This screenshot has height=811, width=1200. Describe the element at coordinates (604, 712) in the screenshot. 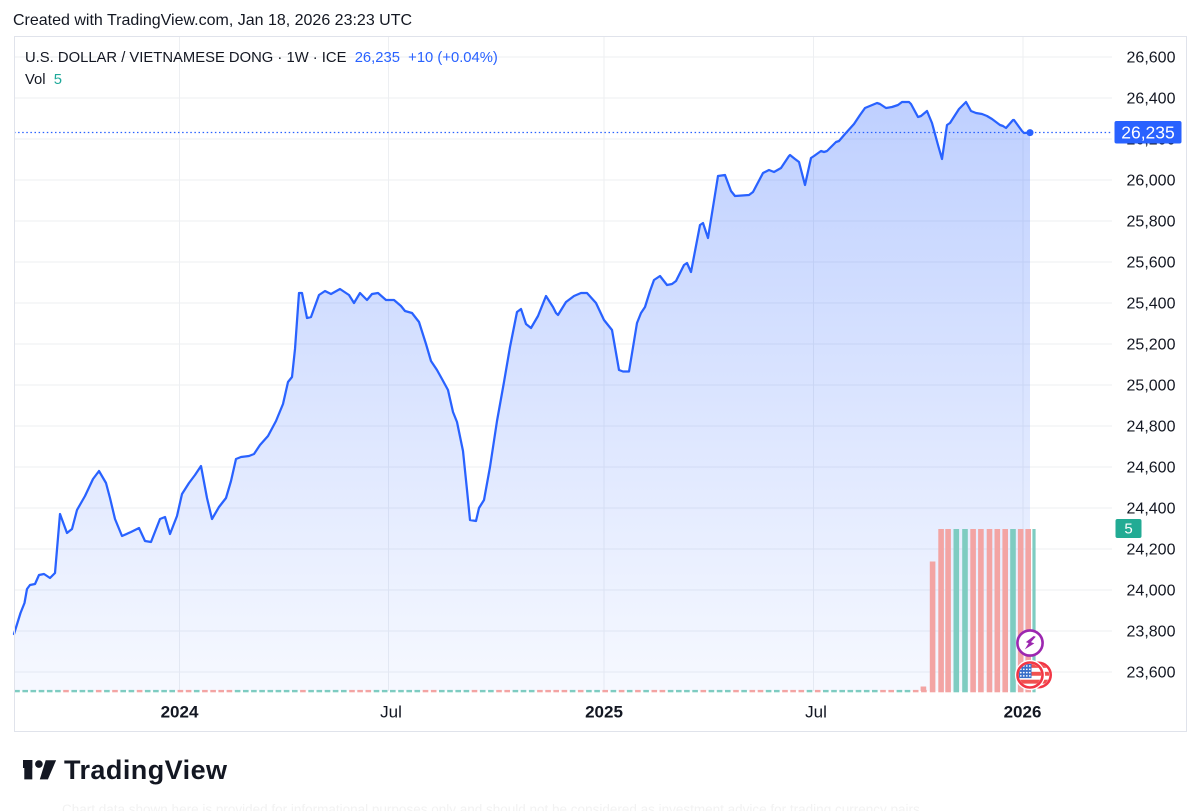

I see `svg-text: 2025` at that location.